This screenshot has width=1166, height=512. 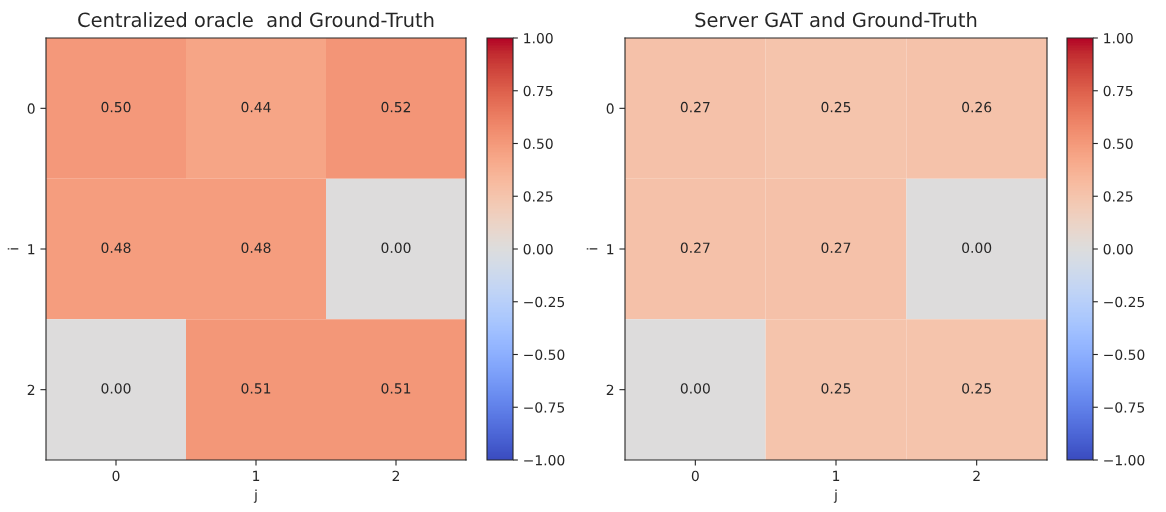 I want to click on data-label: 0.50, so click(x=116, y=107).